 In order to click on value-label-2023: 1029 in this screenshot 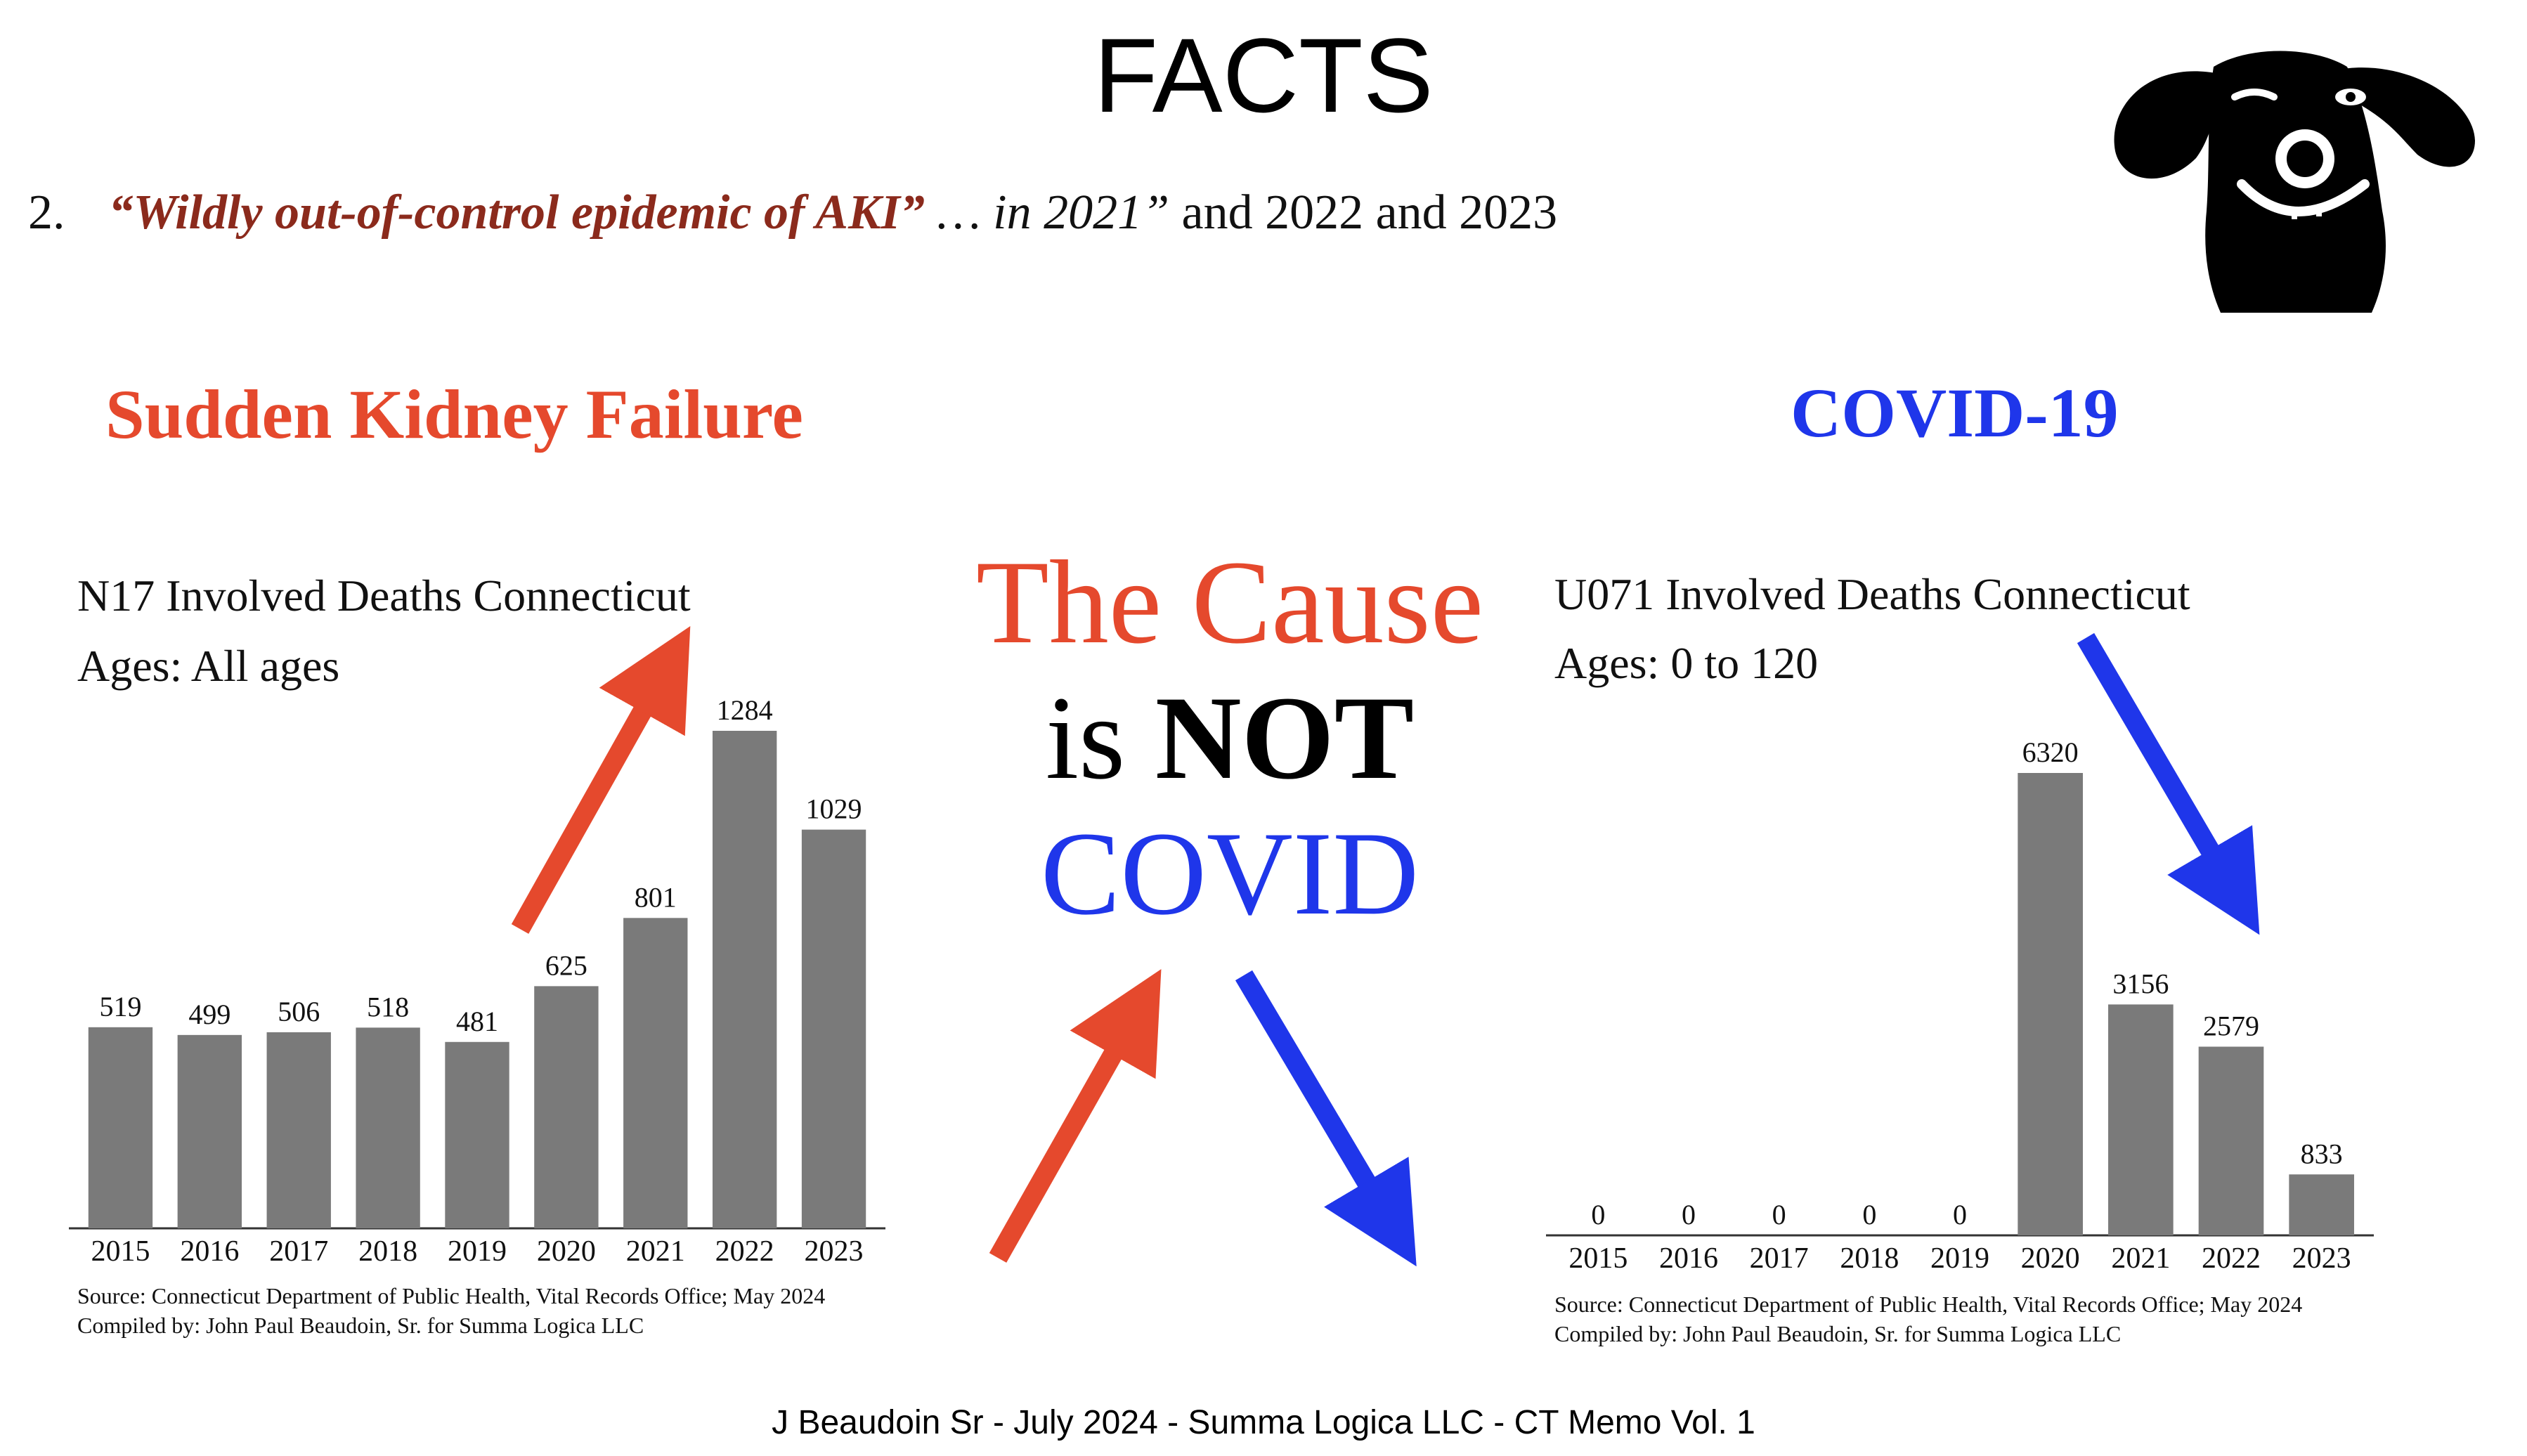, I will do `click(834, 809)`.